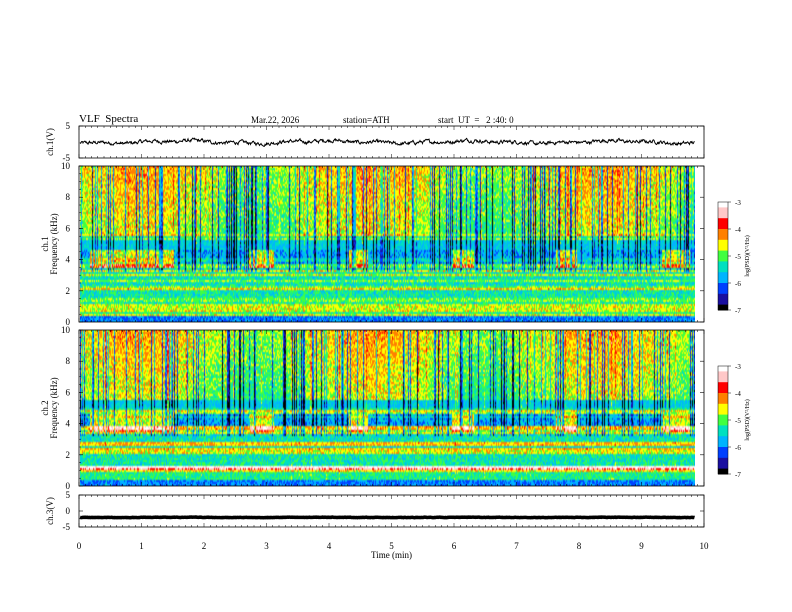 The height and width of the screenshot is (612, 792). What do you see at coordinates (266, 546) in the screenshot?
I see `x-tick-label: 3` at bounding box center [266, 546].